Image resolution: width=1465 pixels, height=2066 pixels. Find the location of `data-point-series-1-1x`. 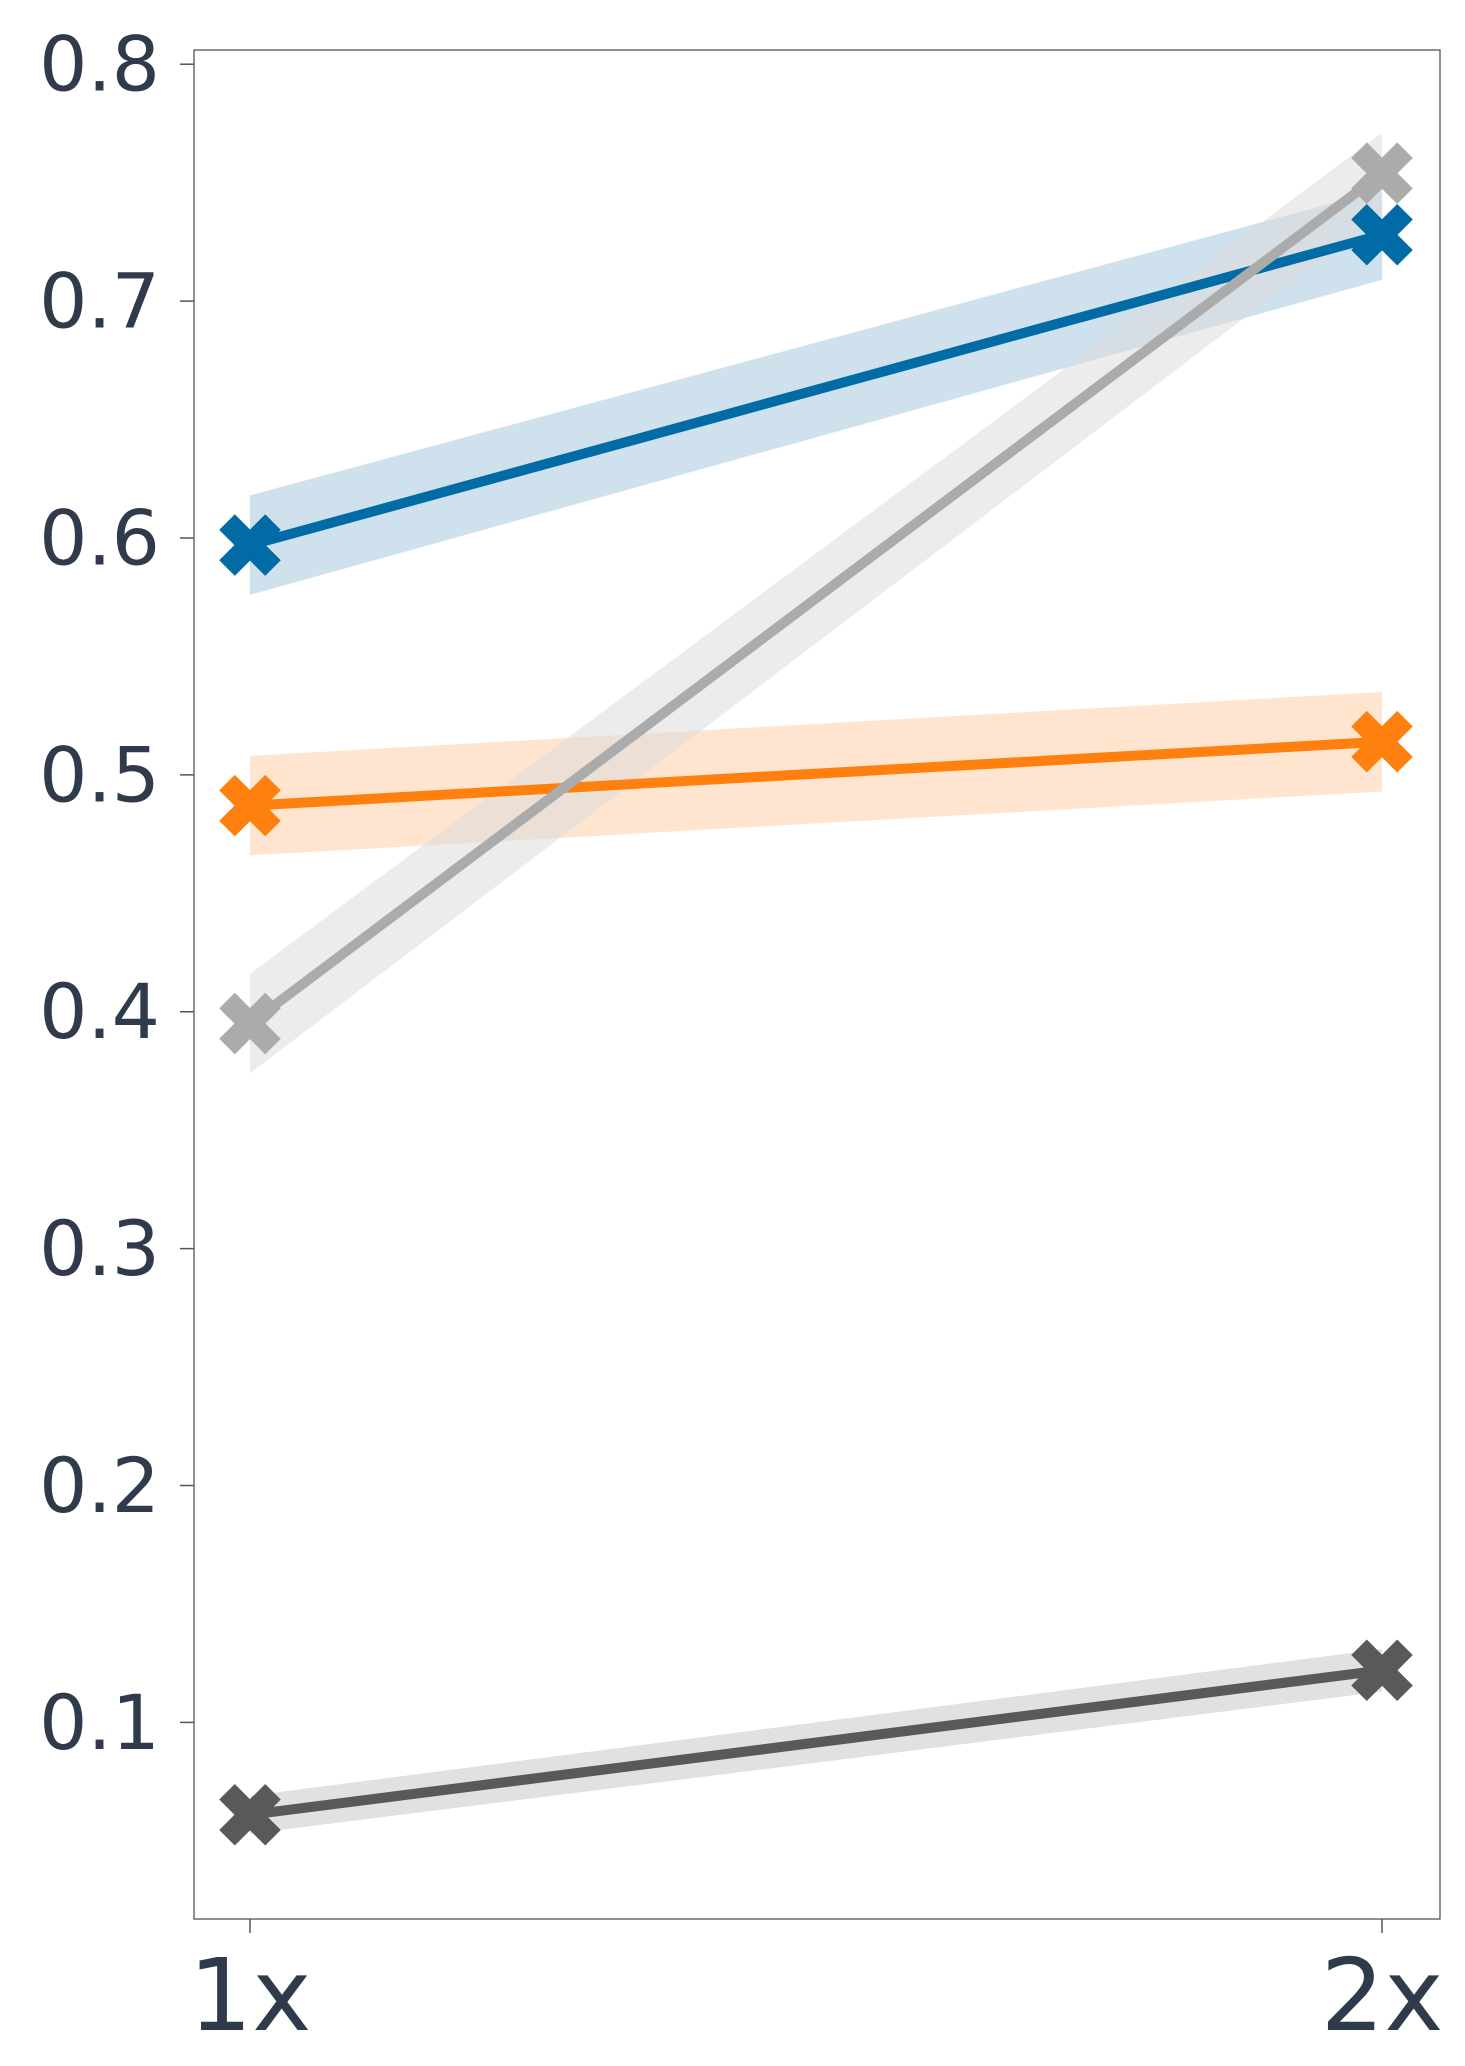

data-point-series-1-1x is located at coordinates (250, 545).